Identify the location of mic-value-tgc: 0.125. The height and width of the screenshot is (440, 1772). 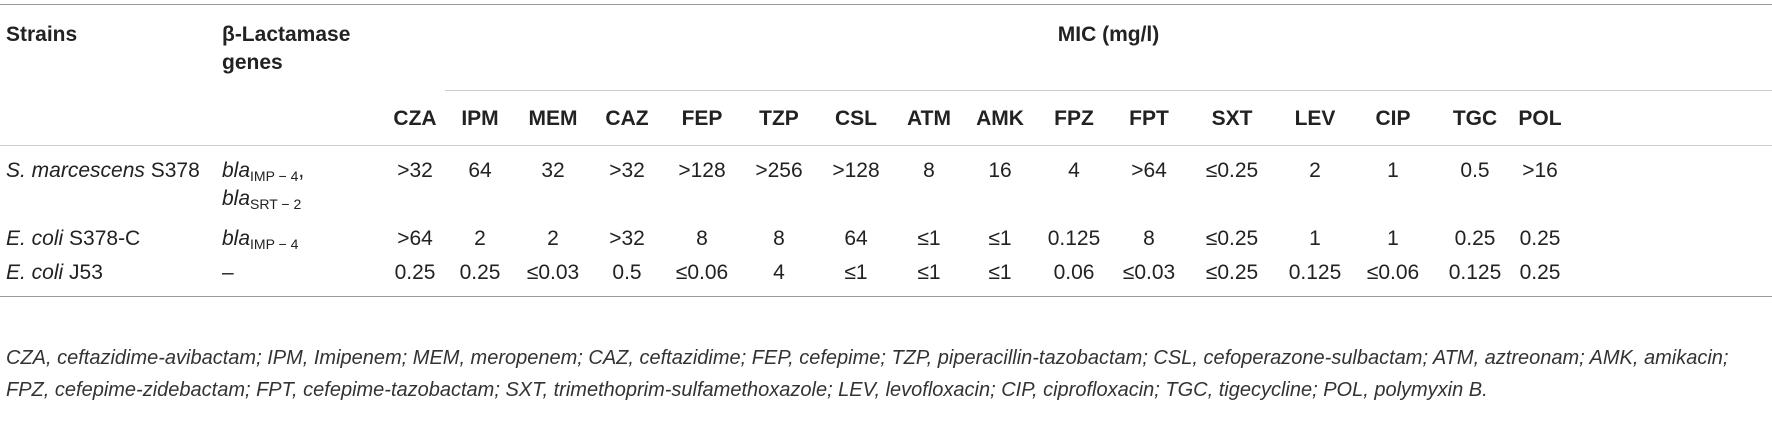
(1475, 272).